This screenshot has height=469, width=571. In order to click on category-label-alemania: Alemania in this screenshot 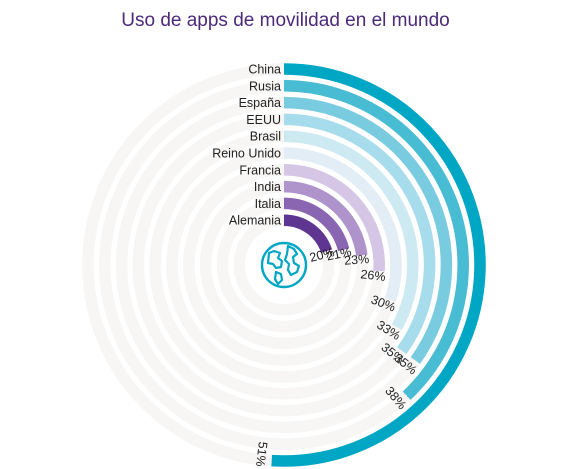, I will do `click(255, 221)`.